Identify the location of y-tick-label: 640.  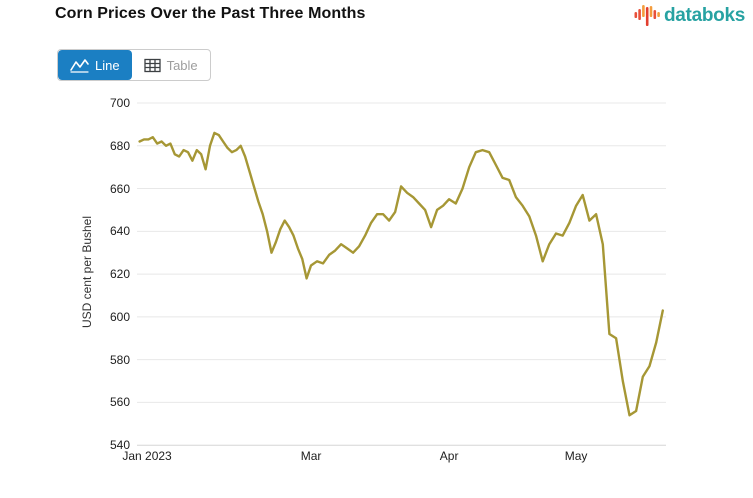
(119, 231).